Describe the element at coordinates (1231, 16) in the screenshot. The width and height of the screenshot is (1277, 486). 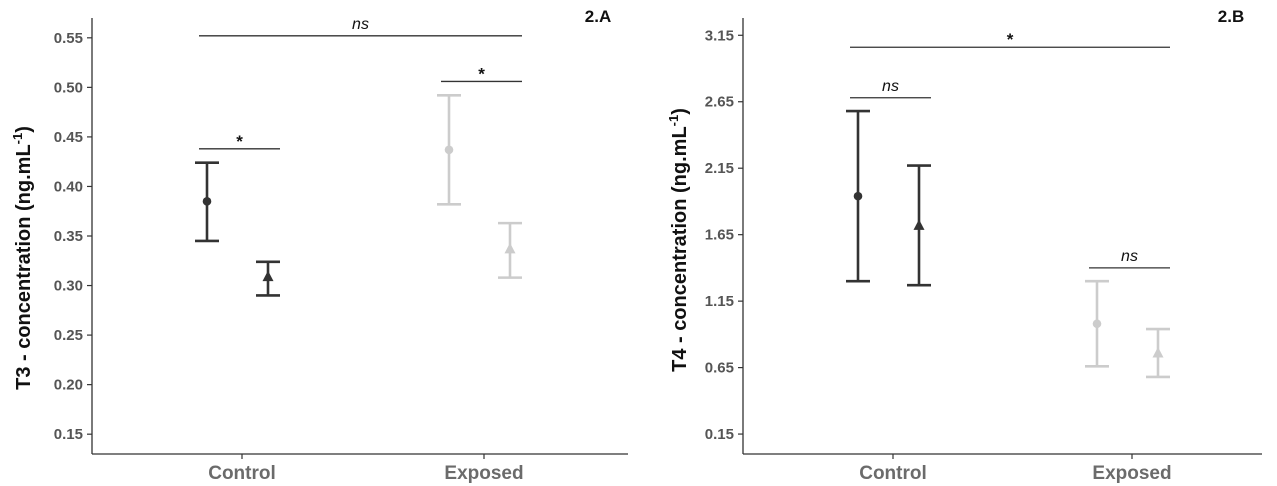
I see `panel-label: 2.B` at that location.